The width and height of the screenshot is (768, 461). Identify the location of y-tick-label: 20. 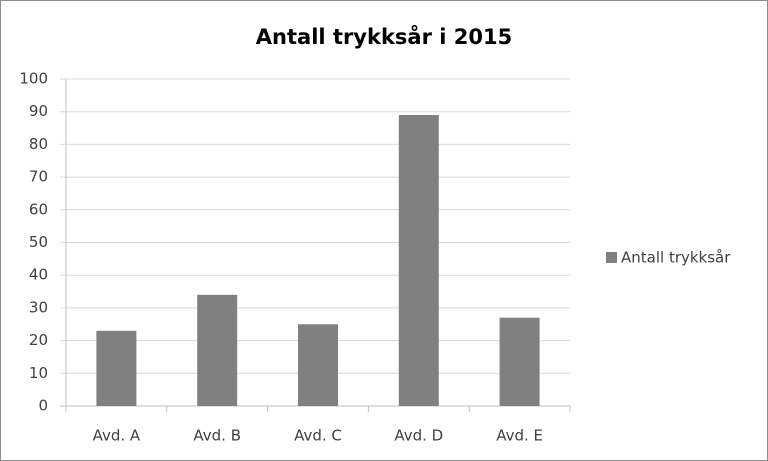
(38, 340).